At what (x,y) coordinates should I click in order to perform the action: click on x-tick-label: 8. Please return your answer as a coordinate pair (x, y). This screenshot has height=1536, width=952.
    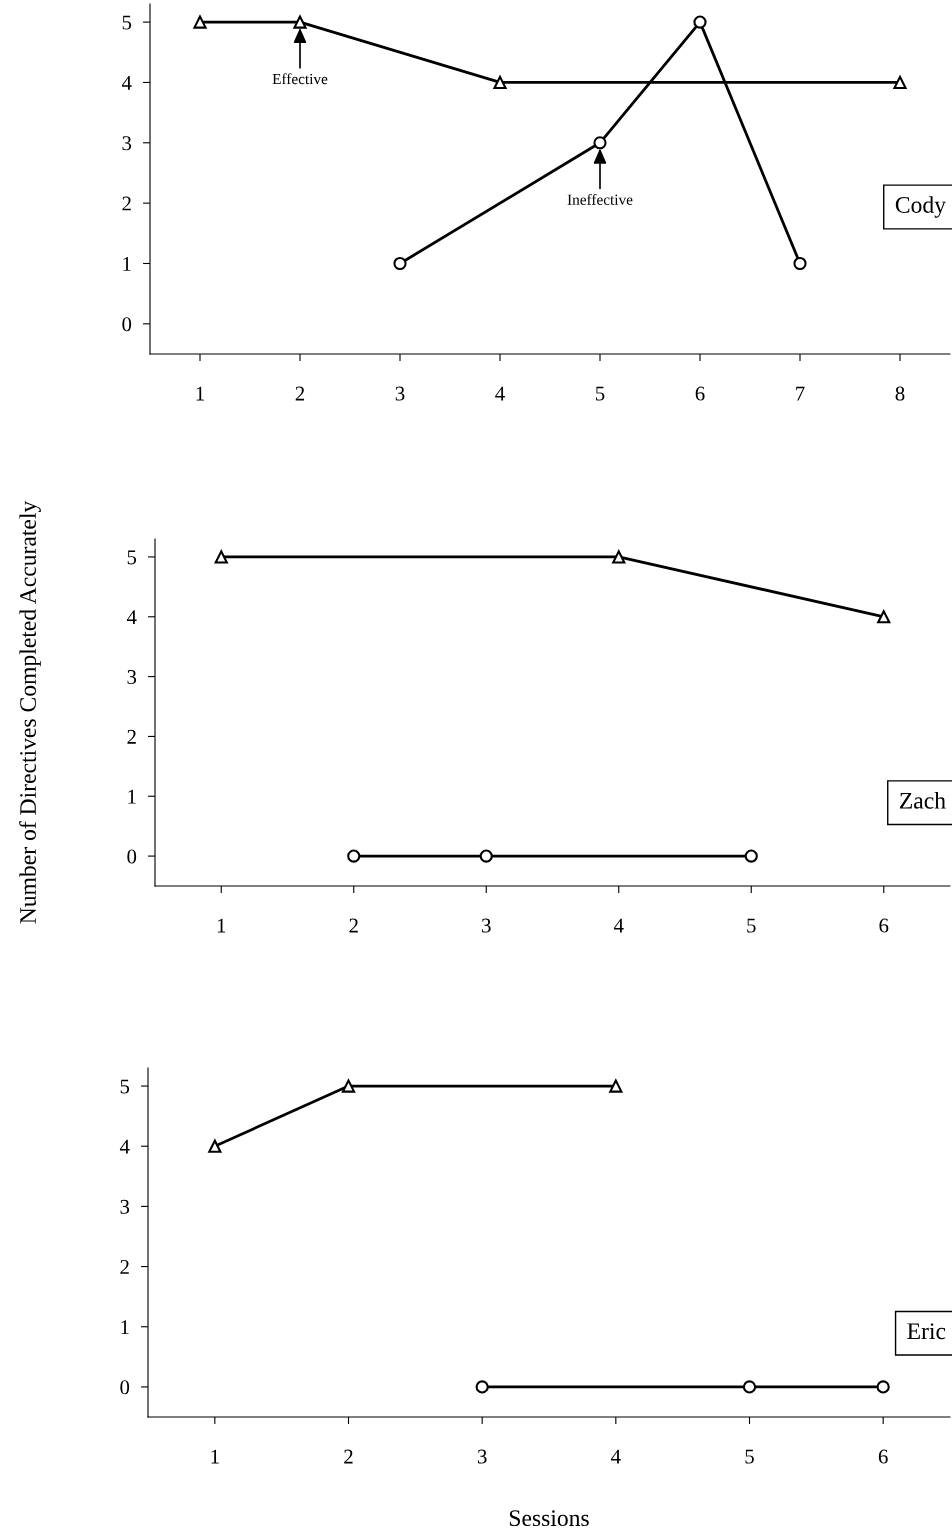
    Looking at the image, I should click on (900, 393).